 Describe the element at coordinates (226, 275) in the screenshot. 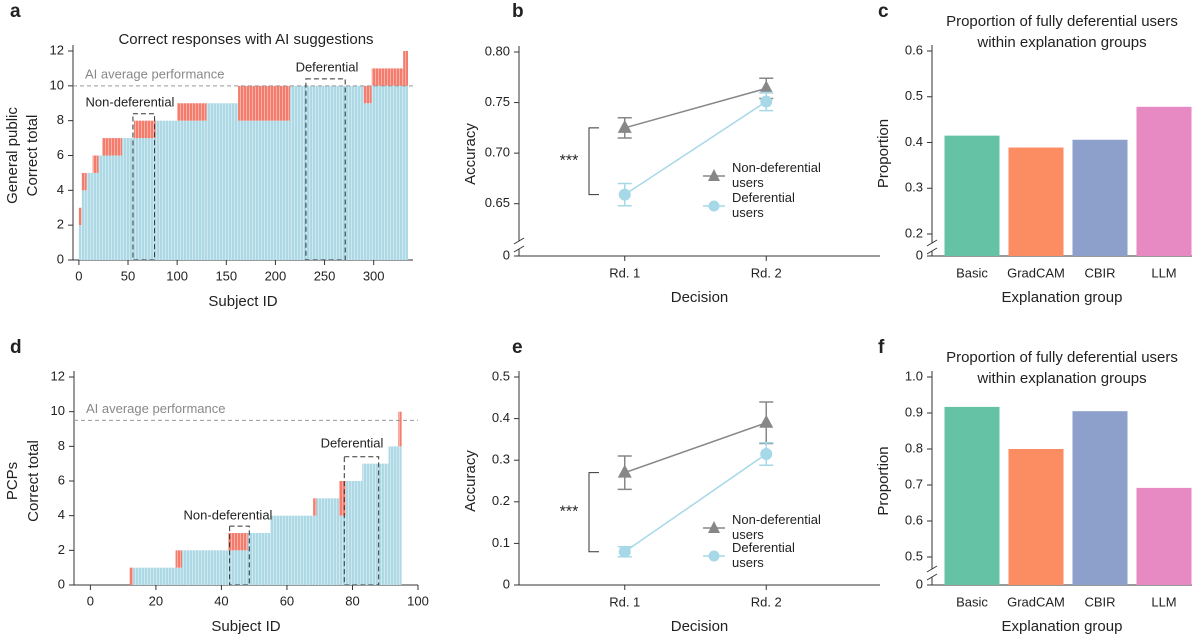

I see `x-tick-label: 150` at that location.